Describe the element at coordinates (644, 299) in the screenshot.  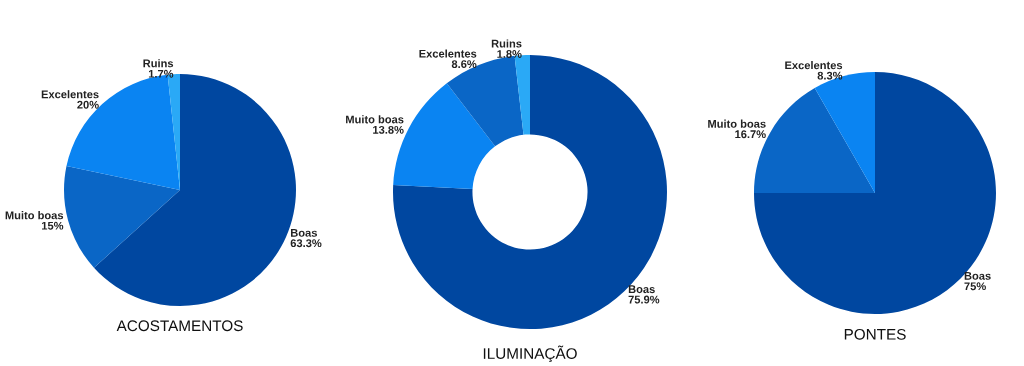
I see `data-label: 75.9%` at that location.